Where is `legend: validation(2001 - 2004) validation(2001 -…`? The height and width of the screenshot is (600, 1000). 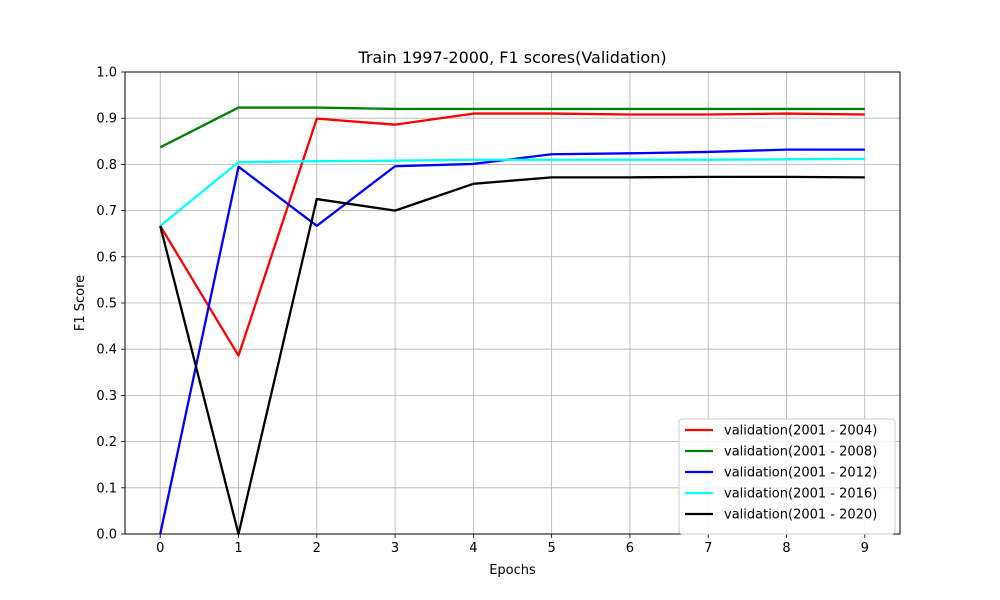
legend: validation(2001 - 2004) validation(2001 -… is located at coordinates (787, 476).